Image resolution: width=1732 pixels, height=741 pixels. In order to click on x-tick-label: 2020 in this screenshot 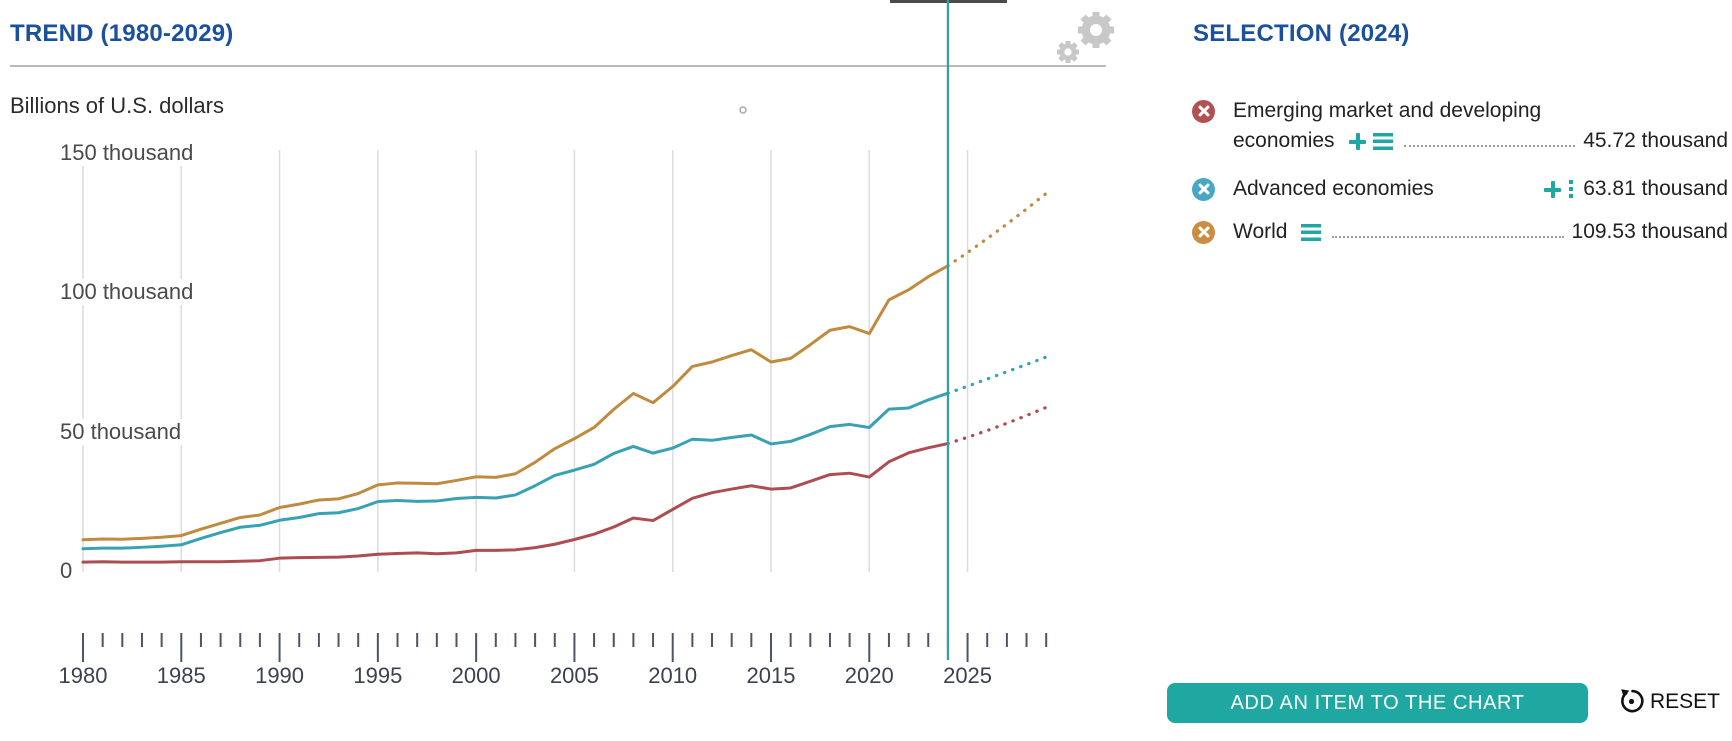, I will do `click(869, 675)`.